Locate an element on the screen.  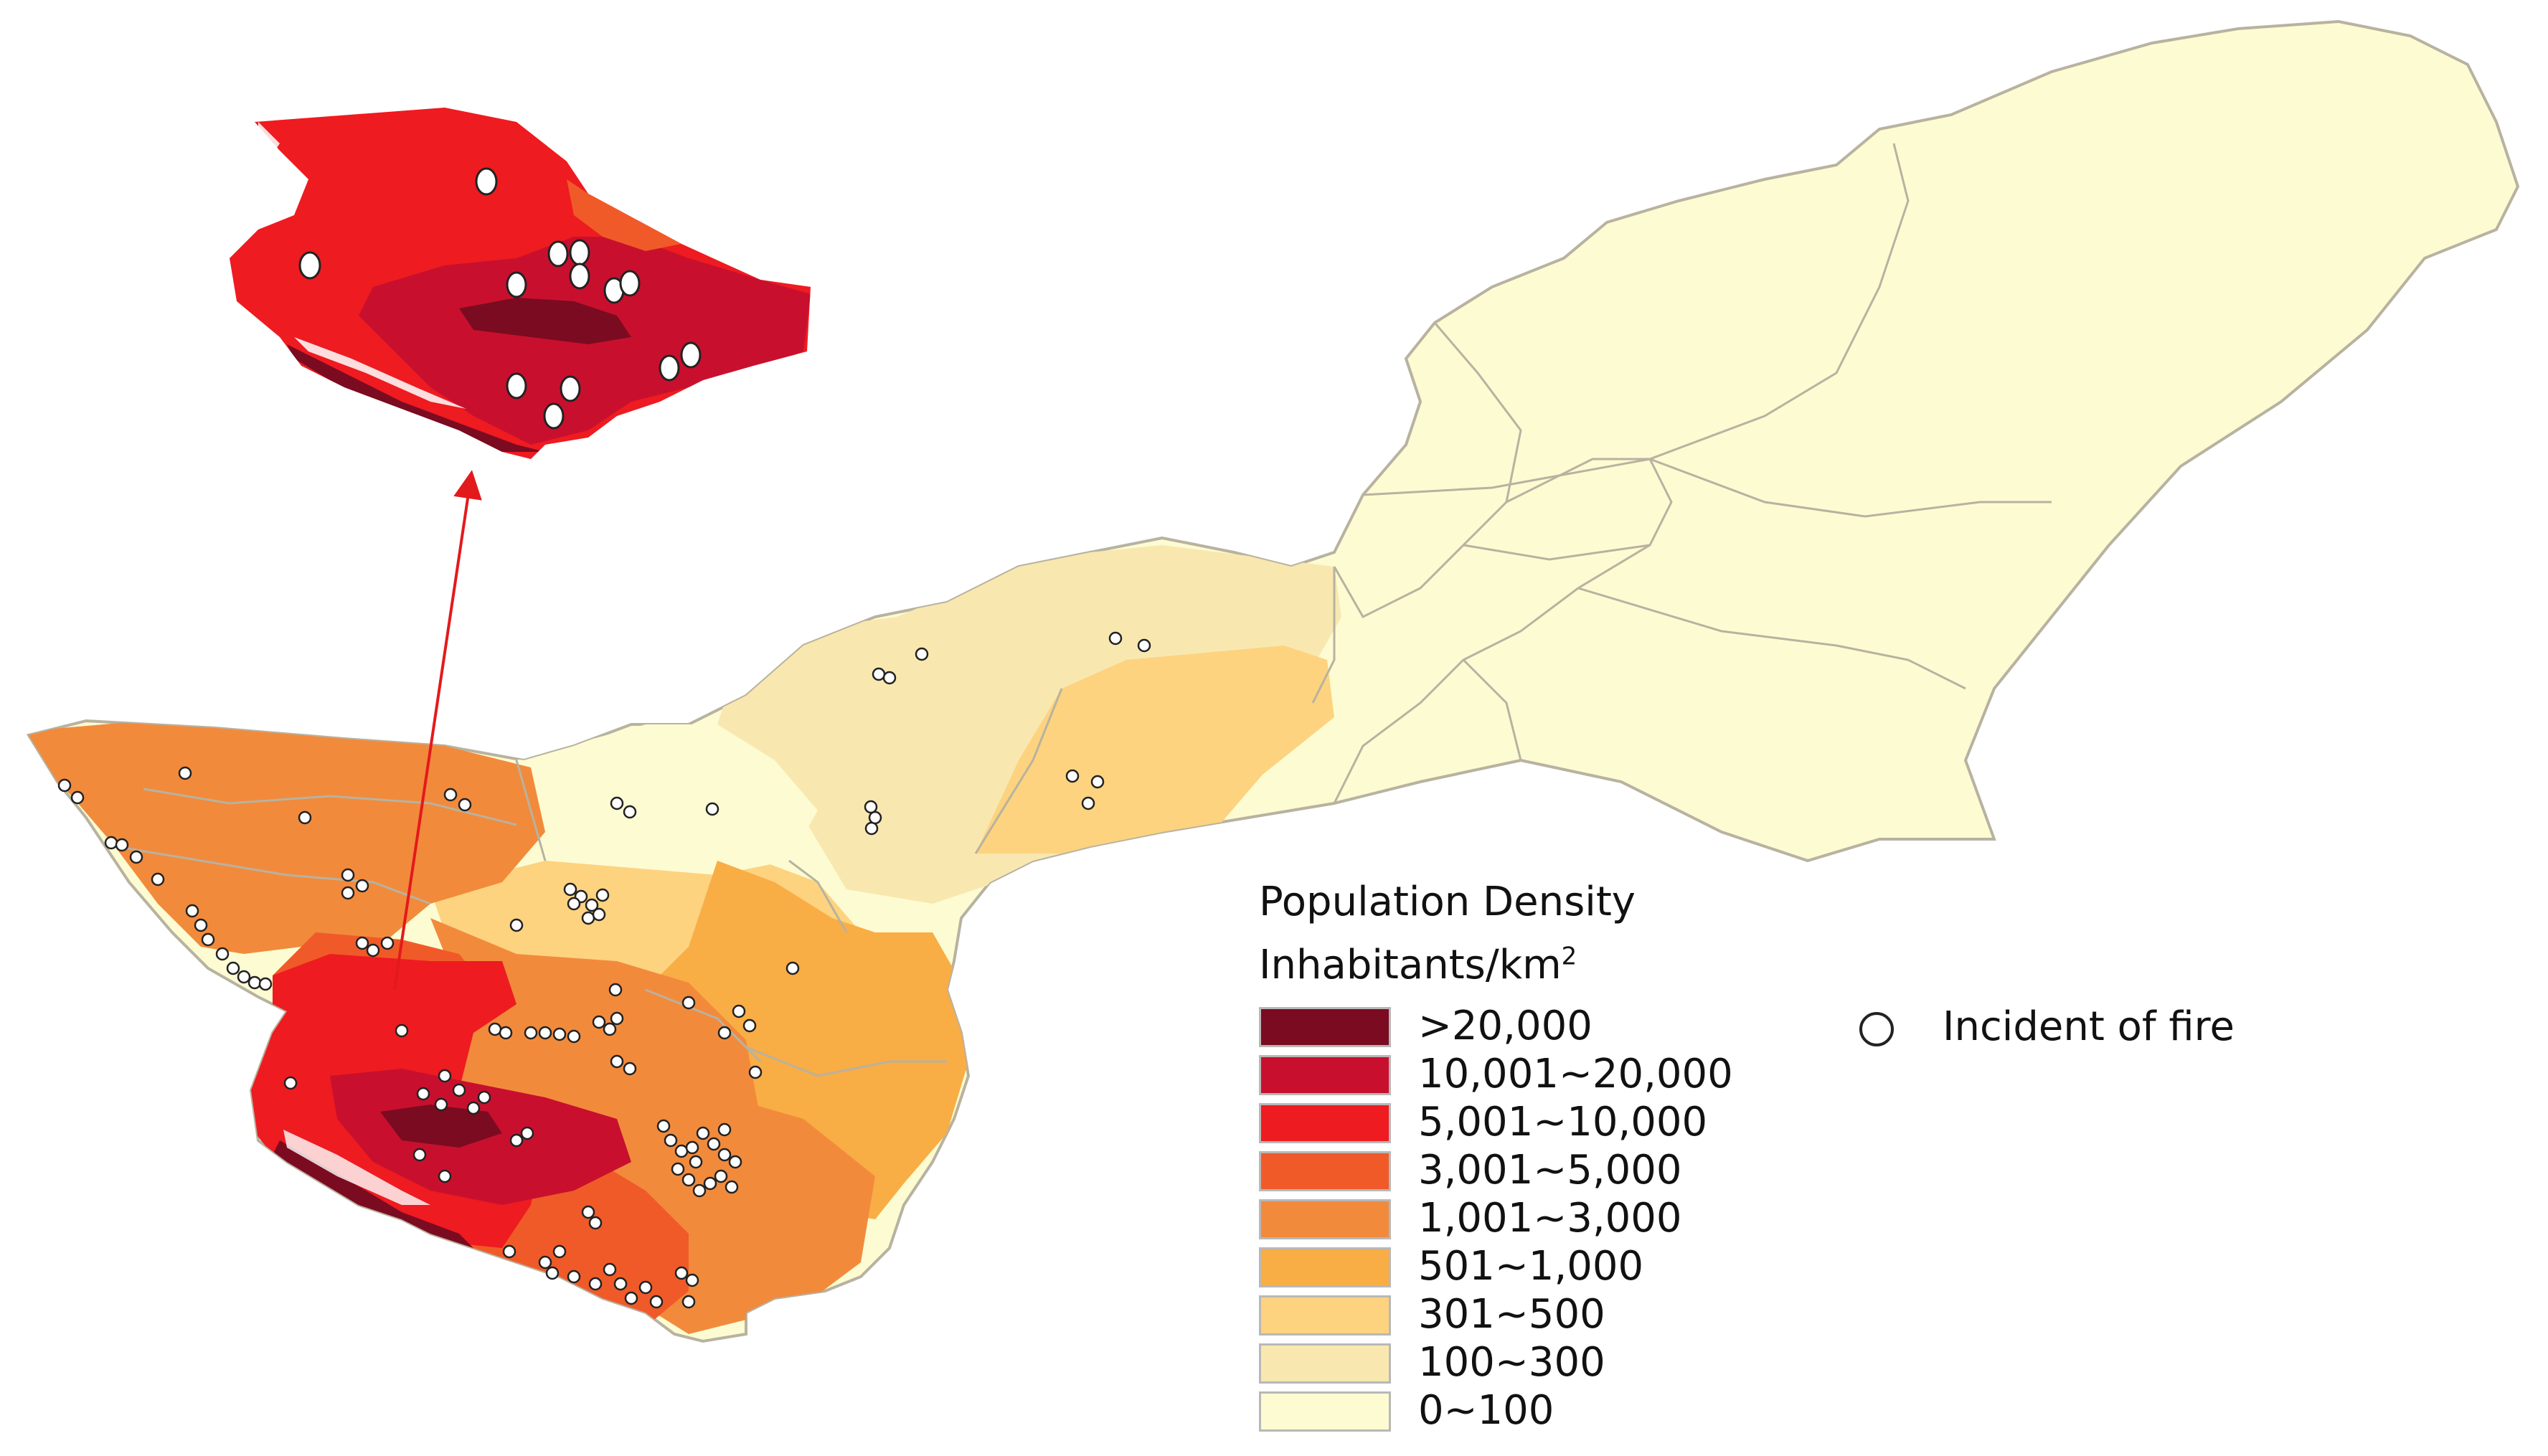
legend-item: 0~100 is located at coordinates (1510, 1410).